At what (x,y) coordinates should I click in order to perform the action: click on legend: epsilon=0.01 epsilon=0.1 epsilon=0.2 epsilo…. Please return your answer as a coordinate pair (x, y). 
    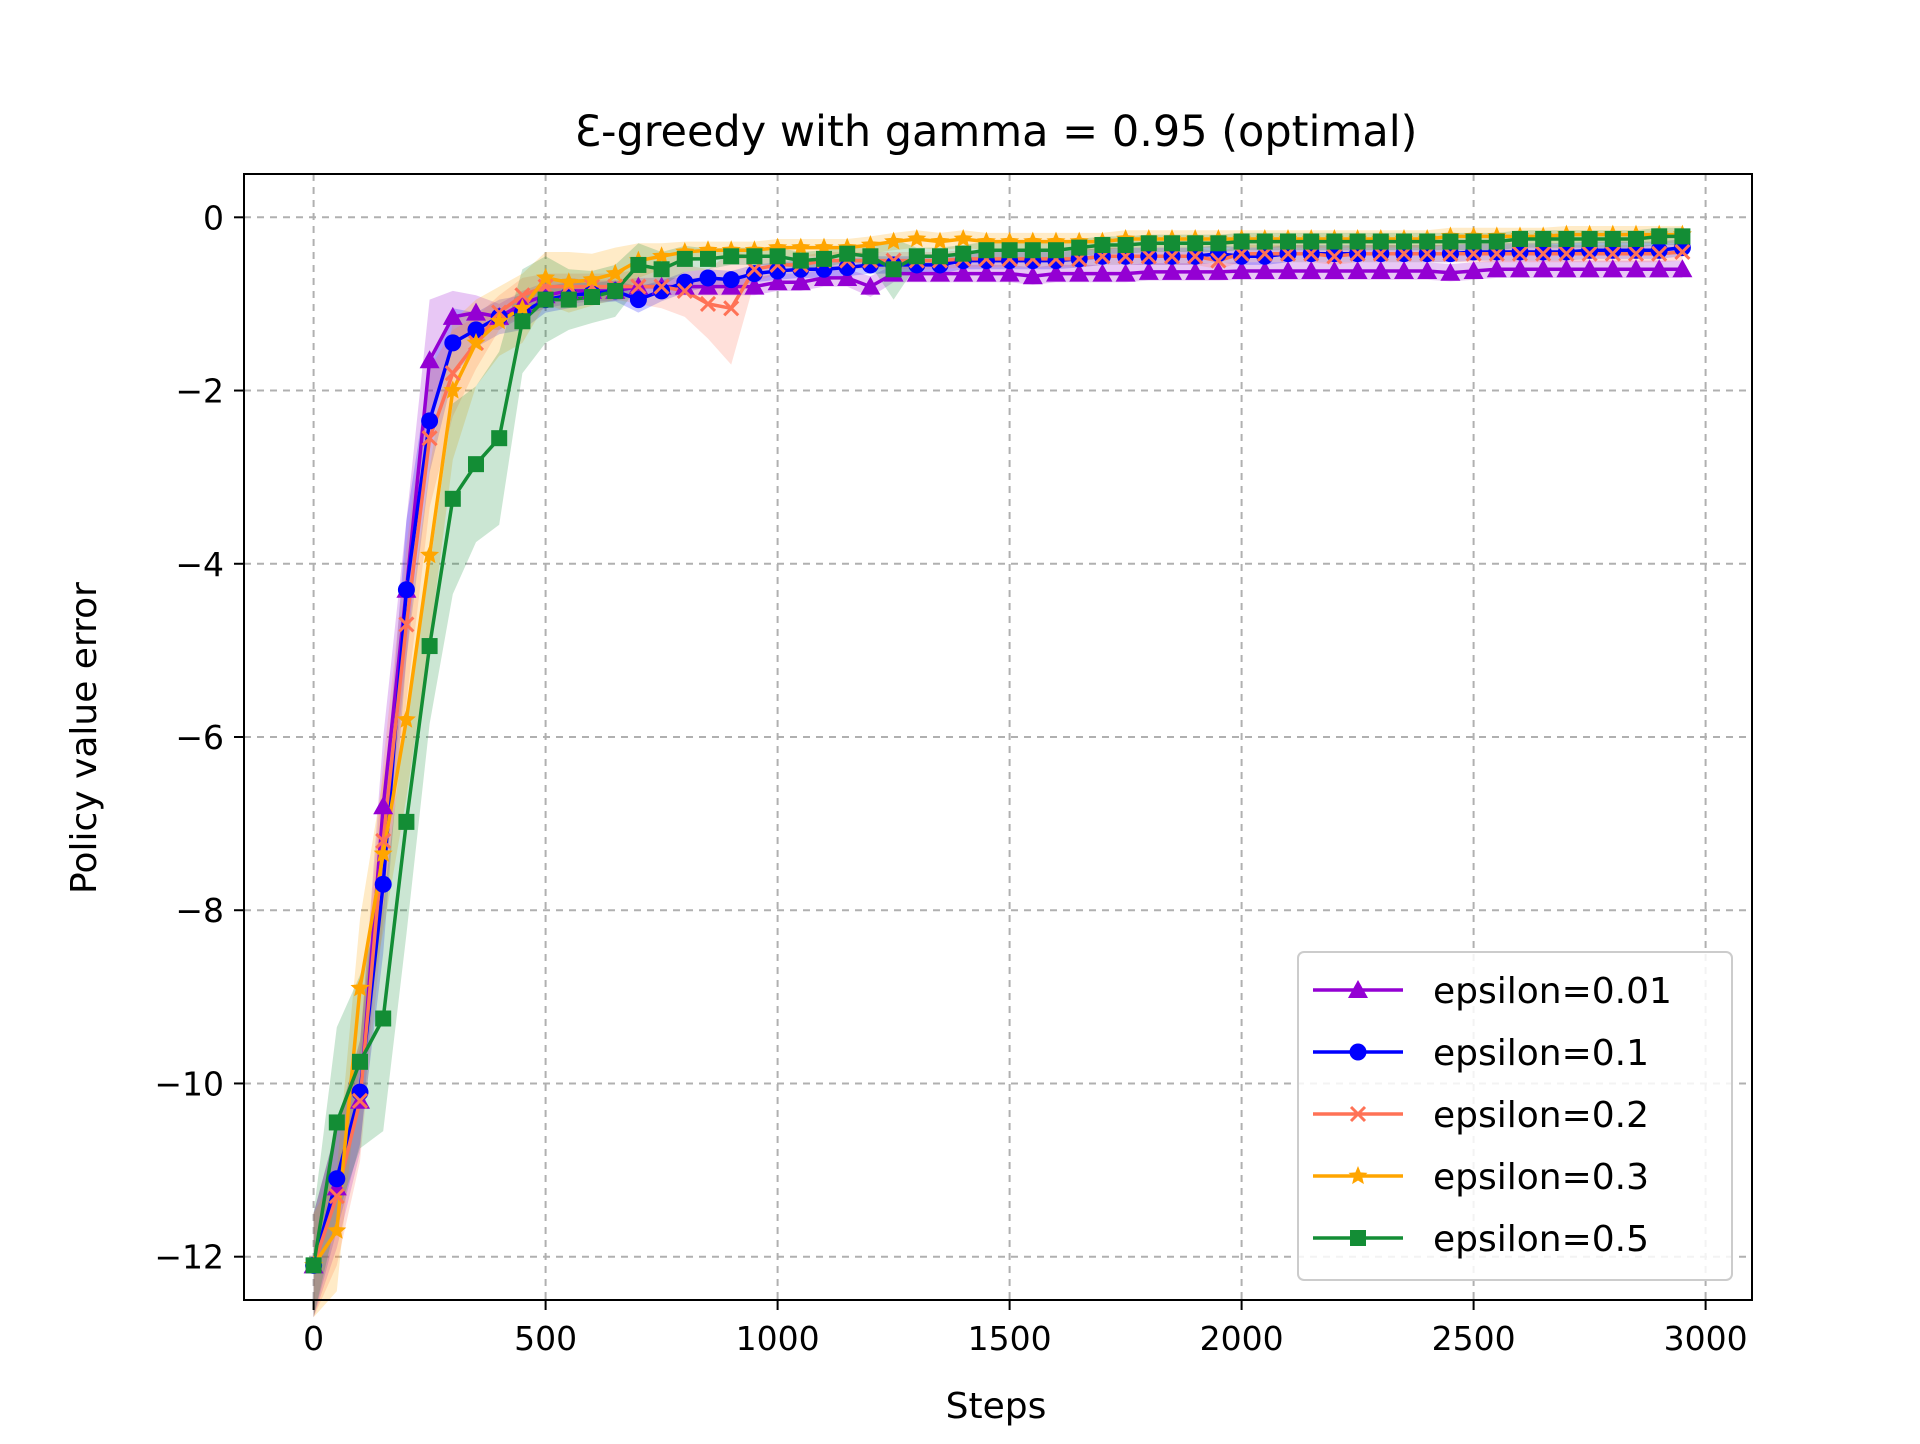
    Looking at the image, I should click on (1515, 1116).